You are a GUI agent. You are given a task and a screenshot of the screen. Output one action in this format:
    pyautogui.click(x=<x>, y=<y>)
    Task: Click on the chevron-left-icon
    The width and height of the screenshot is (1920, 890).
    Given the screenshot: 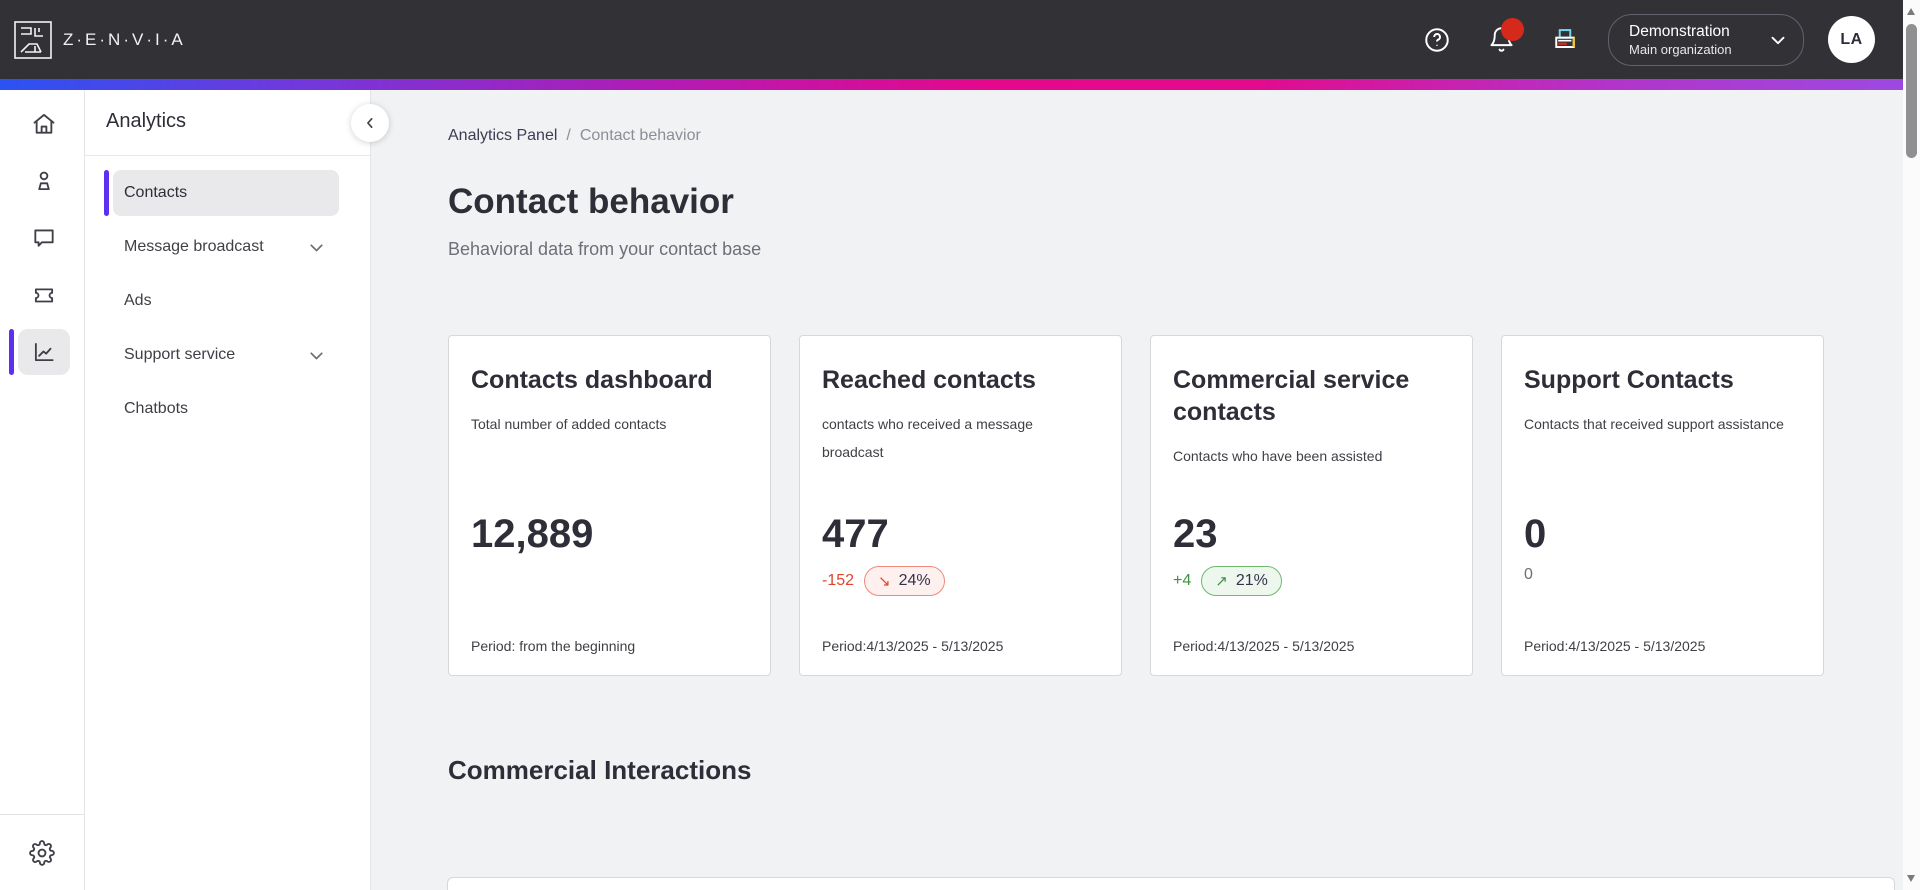 What is the action you would take?
    pyautogui.click(x=370, y=123)
    